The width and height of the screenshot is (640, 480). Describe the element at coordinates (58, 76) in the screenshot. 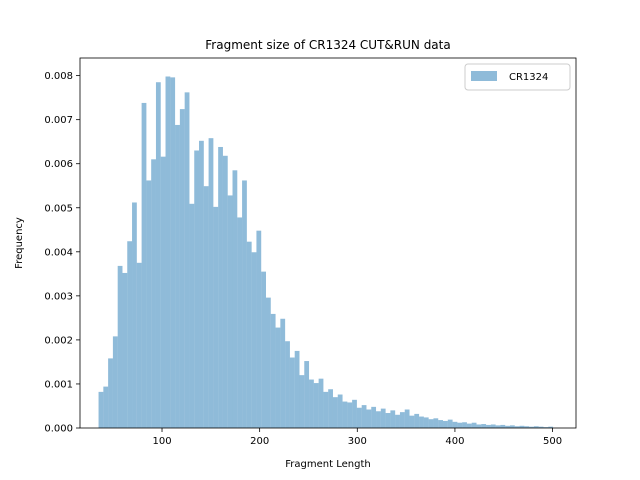

I see `y-tick-label: 0.008` at that location.